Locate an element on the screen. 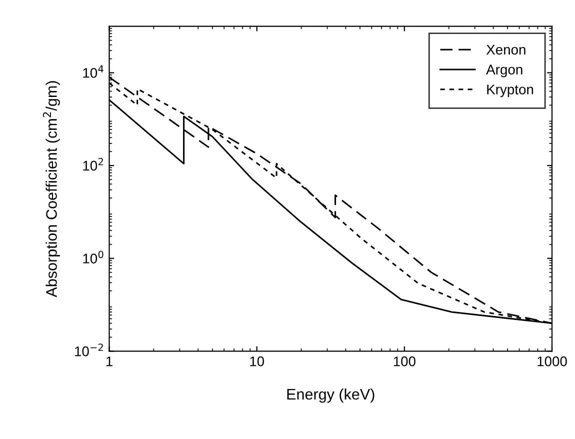 The width and height of the screenshot is (575, 439). y-tick-label: 10$^{2}$ is located at coordinates (93, 164).